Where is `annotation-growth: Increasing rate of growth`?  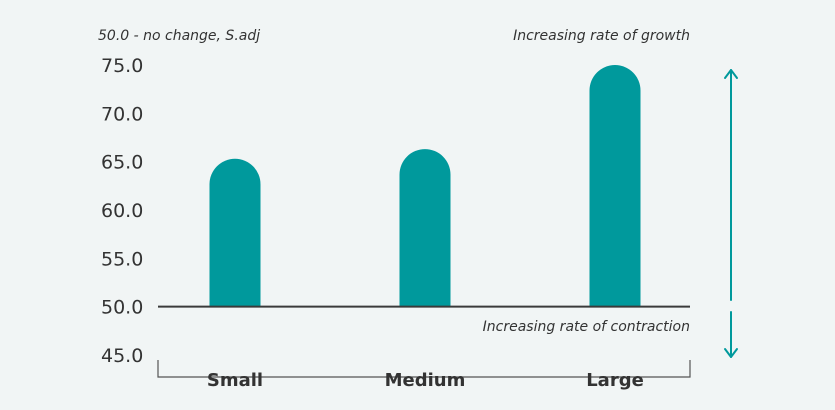
annotation-growth: Increasing rate of growth is located at coordinates (601, 36).